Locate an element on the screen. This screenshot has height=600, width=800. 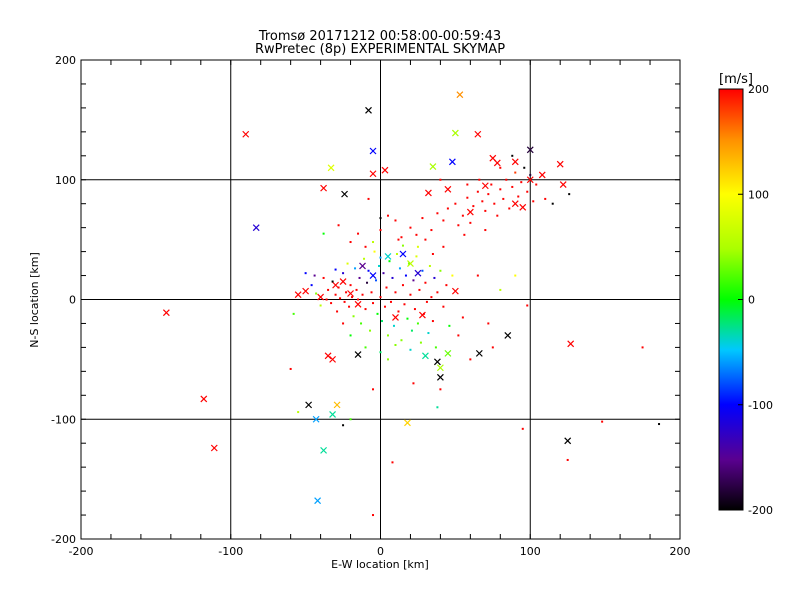
y-tick-label: 100 is located at coordinates (65, 180).